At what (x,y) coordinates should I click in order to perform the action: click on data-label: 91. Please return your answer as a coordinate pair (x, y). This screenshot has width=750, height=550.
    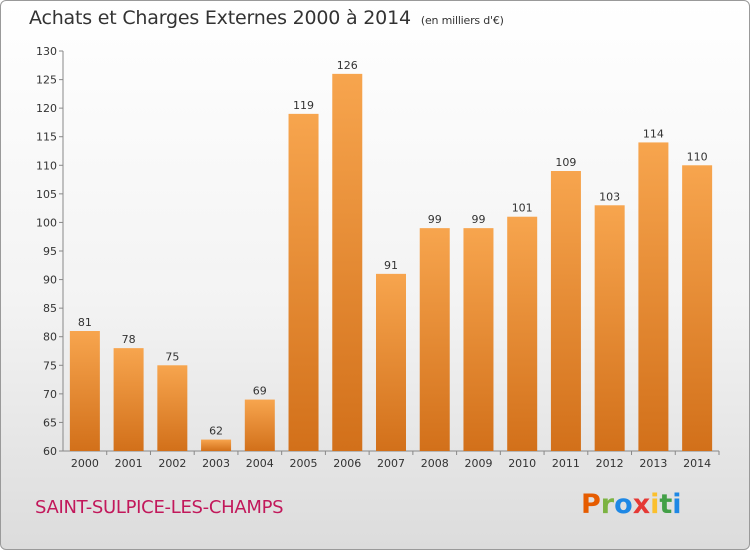
    Looking at the image, I should click on (391, 265).